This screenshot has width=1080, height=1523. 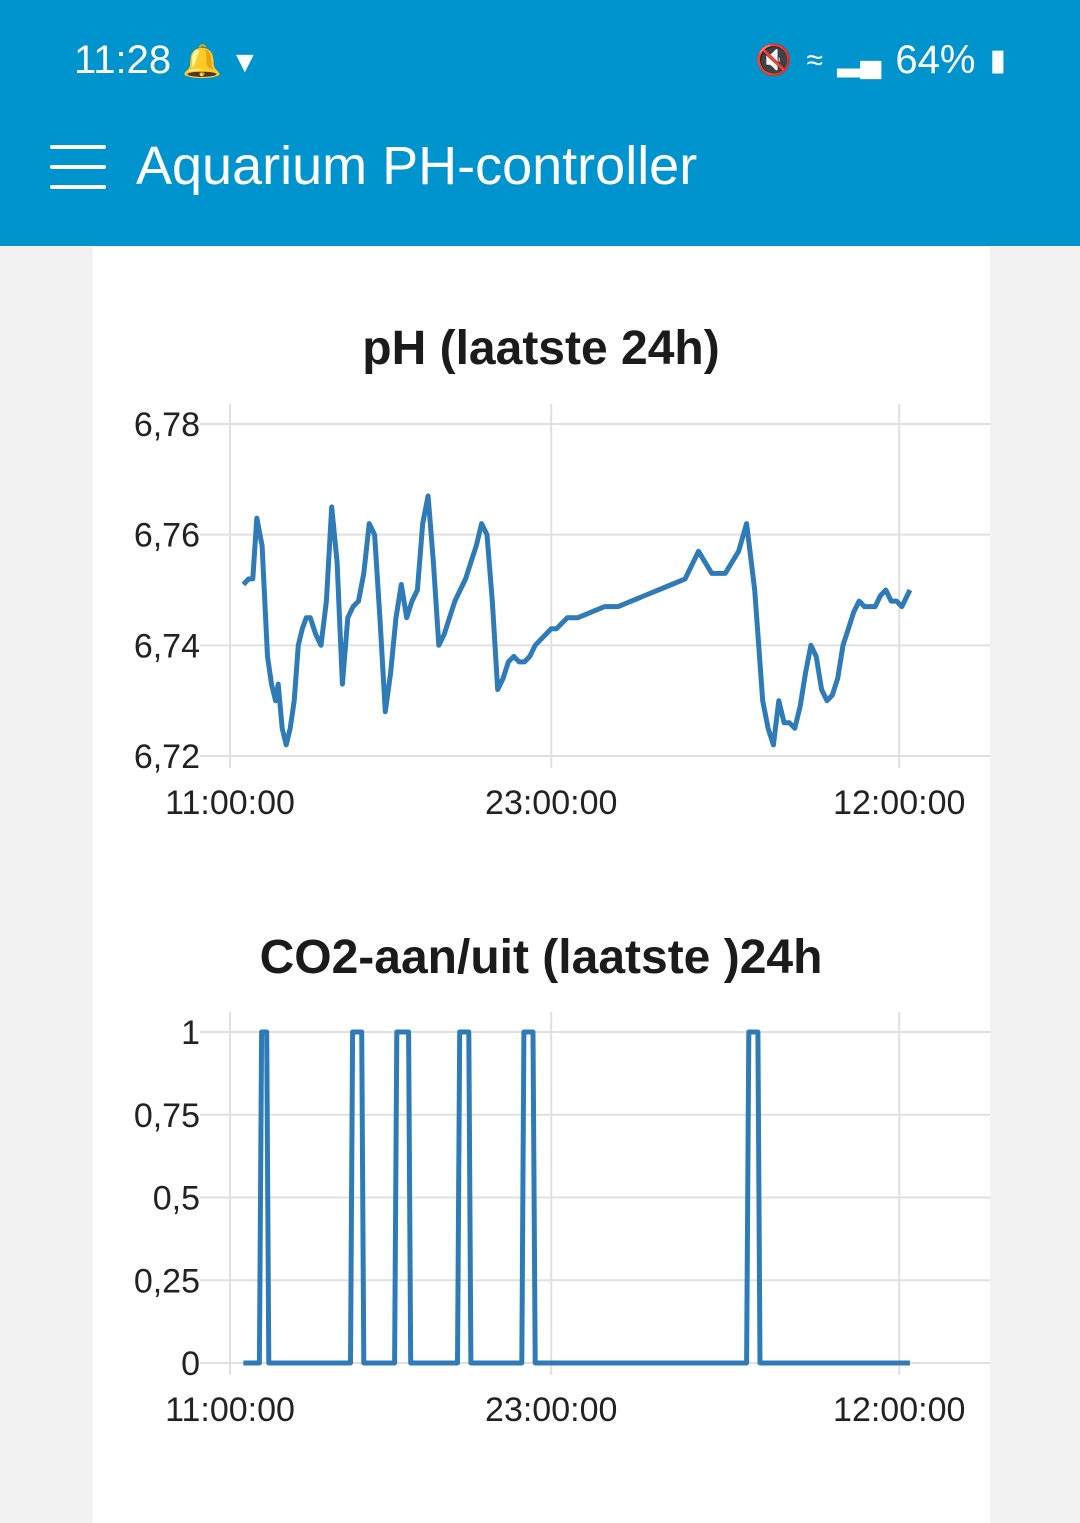 I want to click on y-tick-label: 1, so click(x=190, y=1033).